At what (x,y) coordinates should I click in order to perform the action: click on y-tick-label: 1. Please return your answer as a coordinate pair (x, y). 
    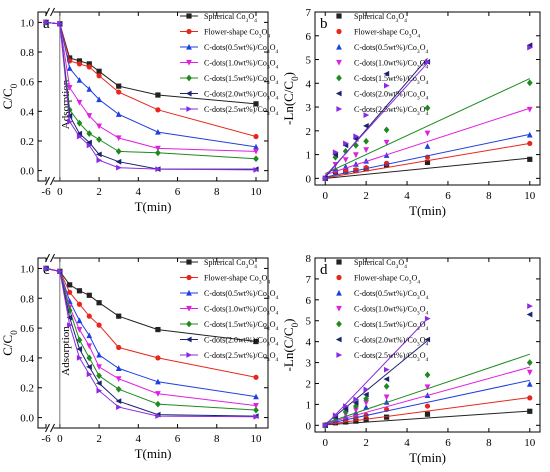
    Looking at the image, I should click on (309, 156).